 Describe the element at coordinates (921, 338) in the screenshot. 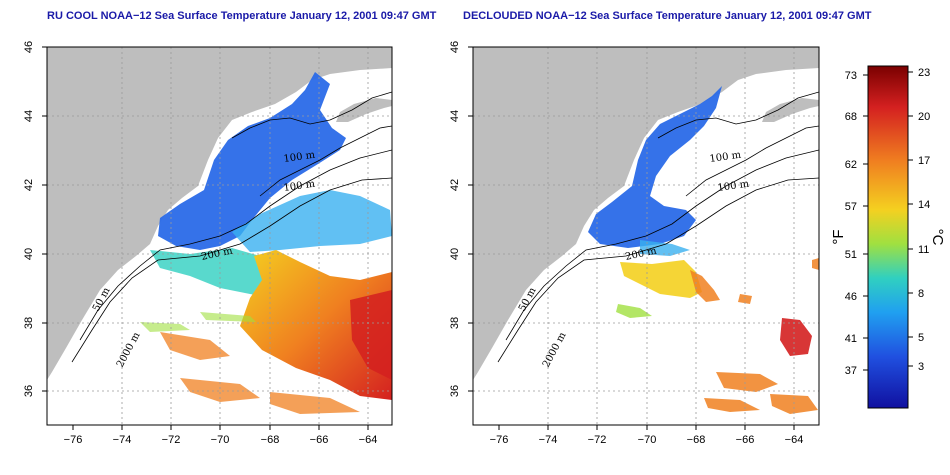

I see `celsius-tick: 5` at that location.